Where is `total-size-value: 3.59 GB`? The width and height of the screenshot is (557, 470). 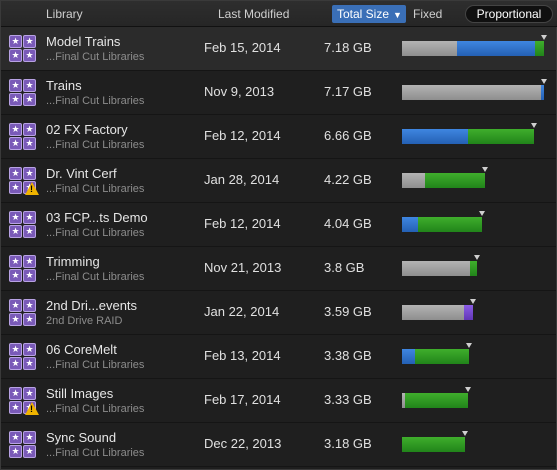 total-size-value: 3.59 GB is located at coordinates (348, 311).